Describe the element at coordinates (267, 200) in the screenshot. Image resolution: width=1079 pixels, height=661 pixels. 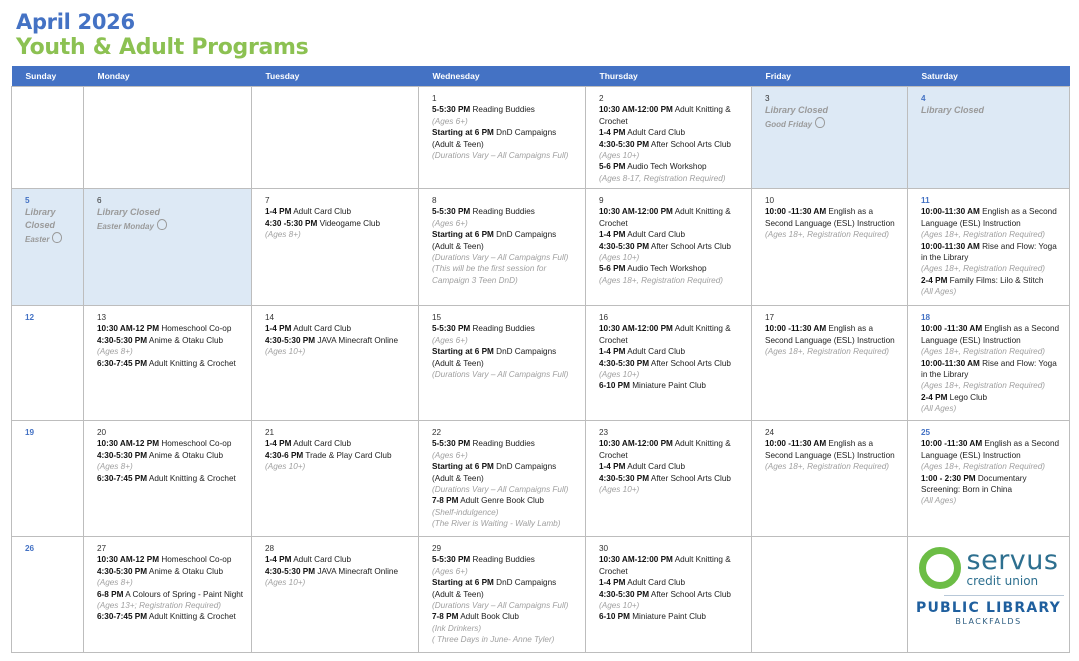
I see `day-number: 7` at that location.